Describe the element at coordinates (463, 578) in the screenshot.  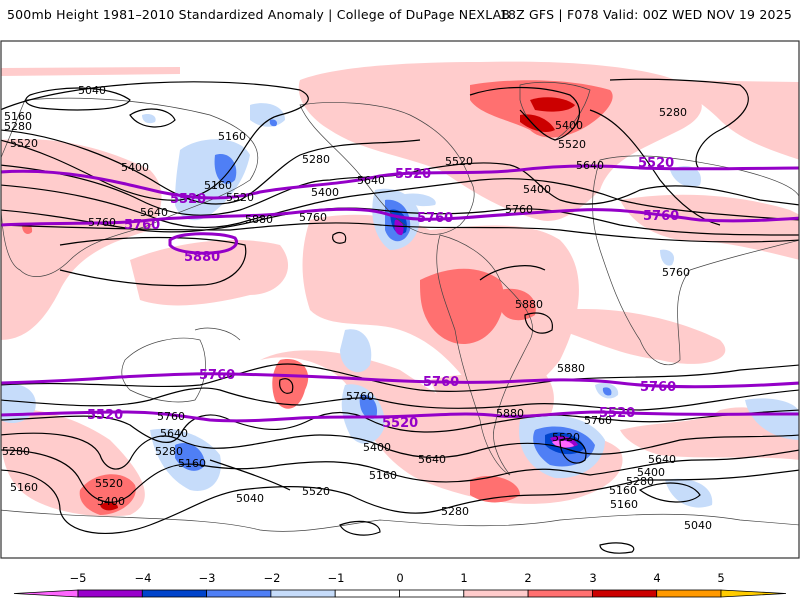
I see `colorbar-tick: 1` at that location.